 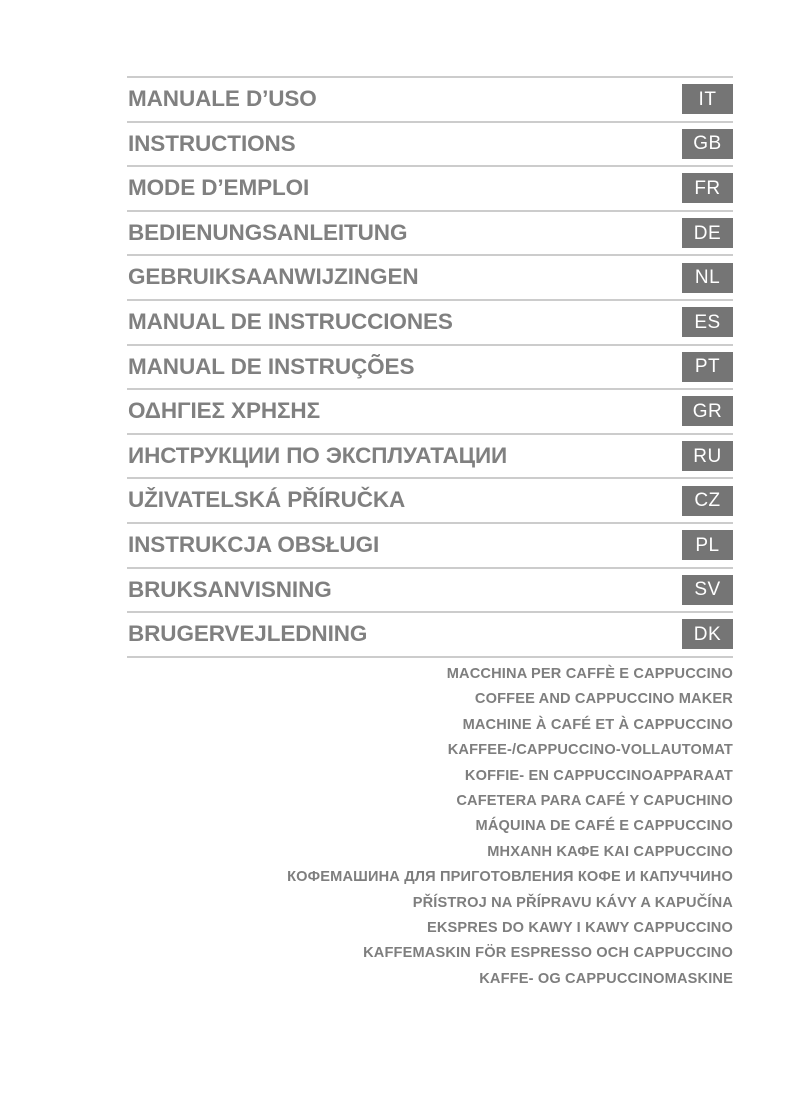 What do you see at coordinates (597, 724) in the screenshot?
I see `product-name-line: MACHINE À CAFÉ ET À CAPPUCCINO` at bounding box center [597, 724].